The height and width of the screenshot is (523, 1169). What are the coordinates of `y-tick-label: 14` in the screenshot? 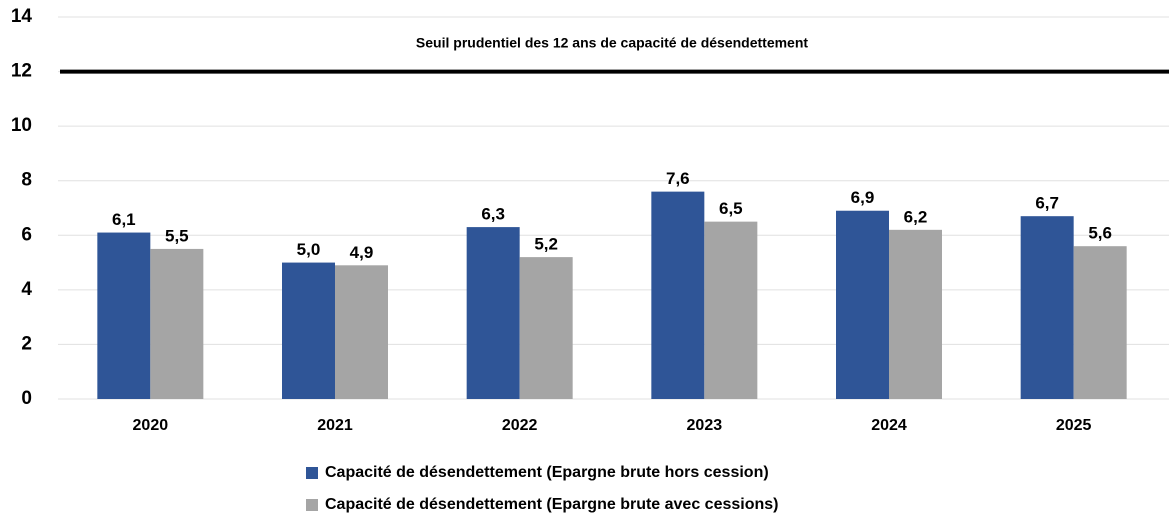 It's located at (22, 16).